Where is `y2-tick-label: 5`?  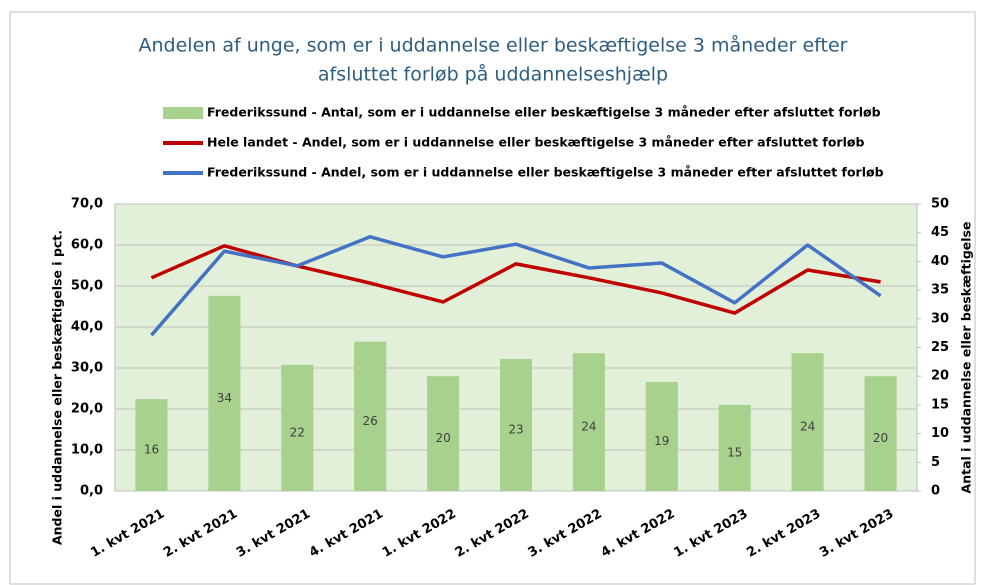 y2-tick-label: 5 is located at coordinates (935, 462).